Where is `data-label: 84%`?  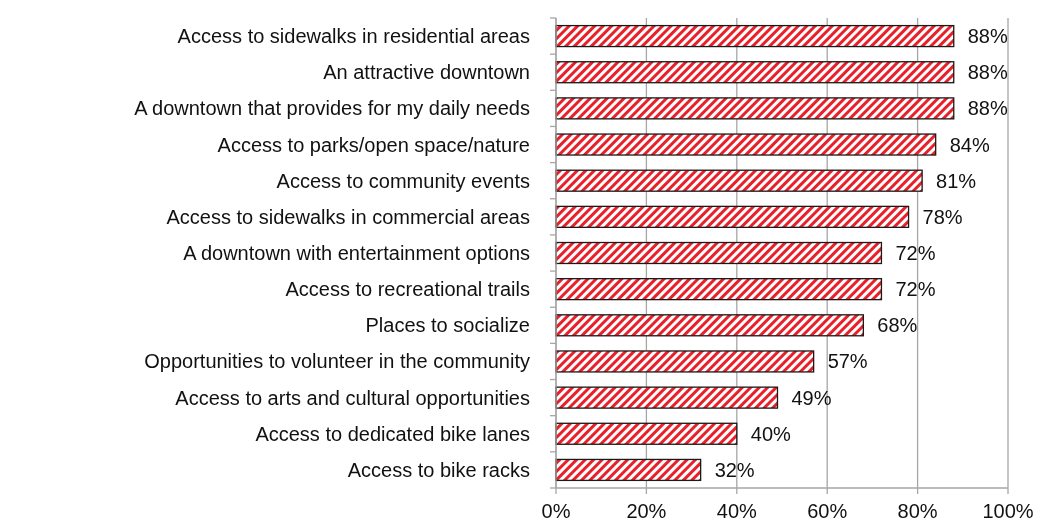 data-label: 84% is located at coordinates (969, 144).